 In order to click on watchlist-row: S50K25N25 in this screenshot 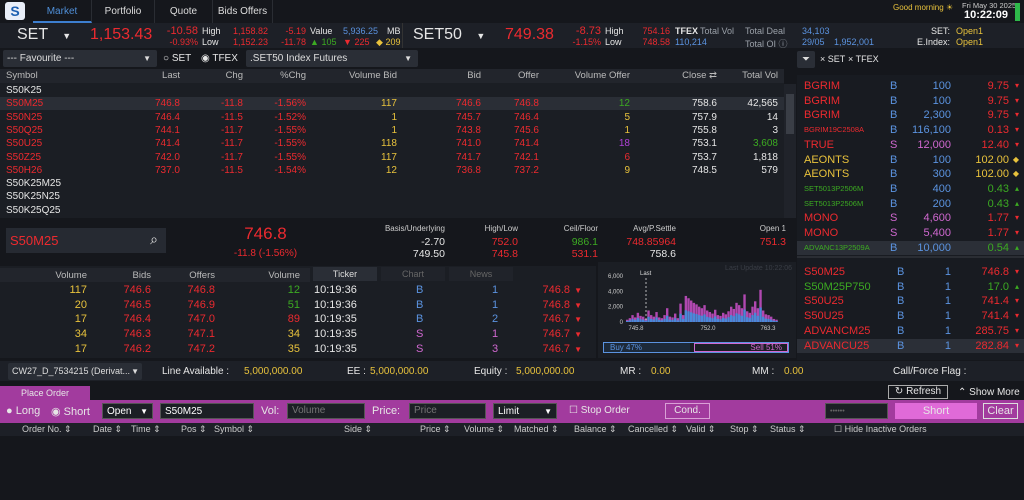, I will do `click(392, 196)`.